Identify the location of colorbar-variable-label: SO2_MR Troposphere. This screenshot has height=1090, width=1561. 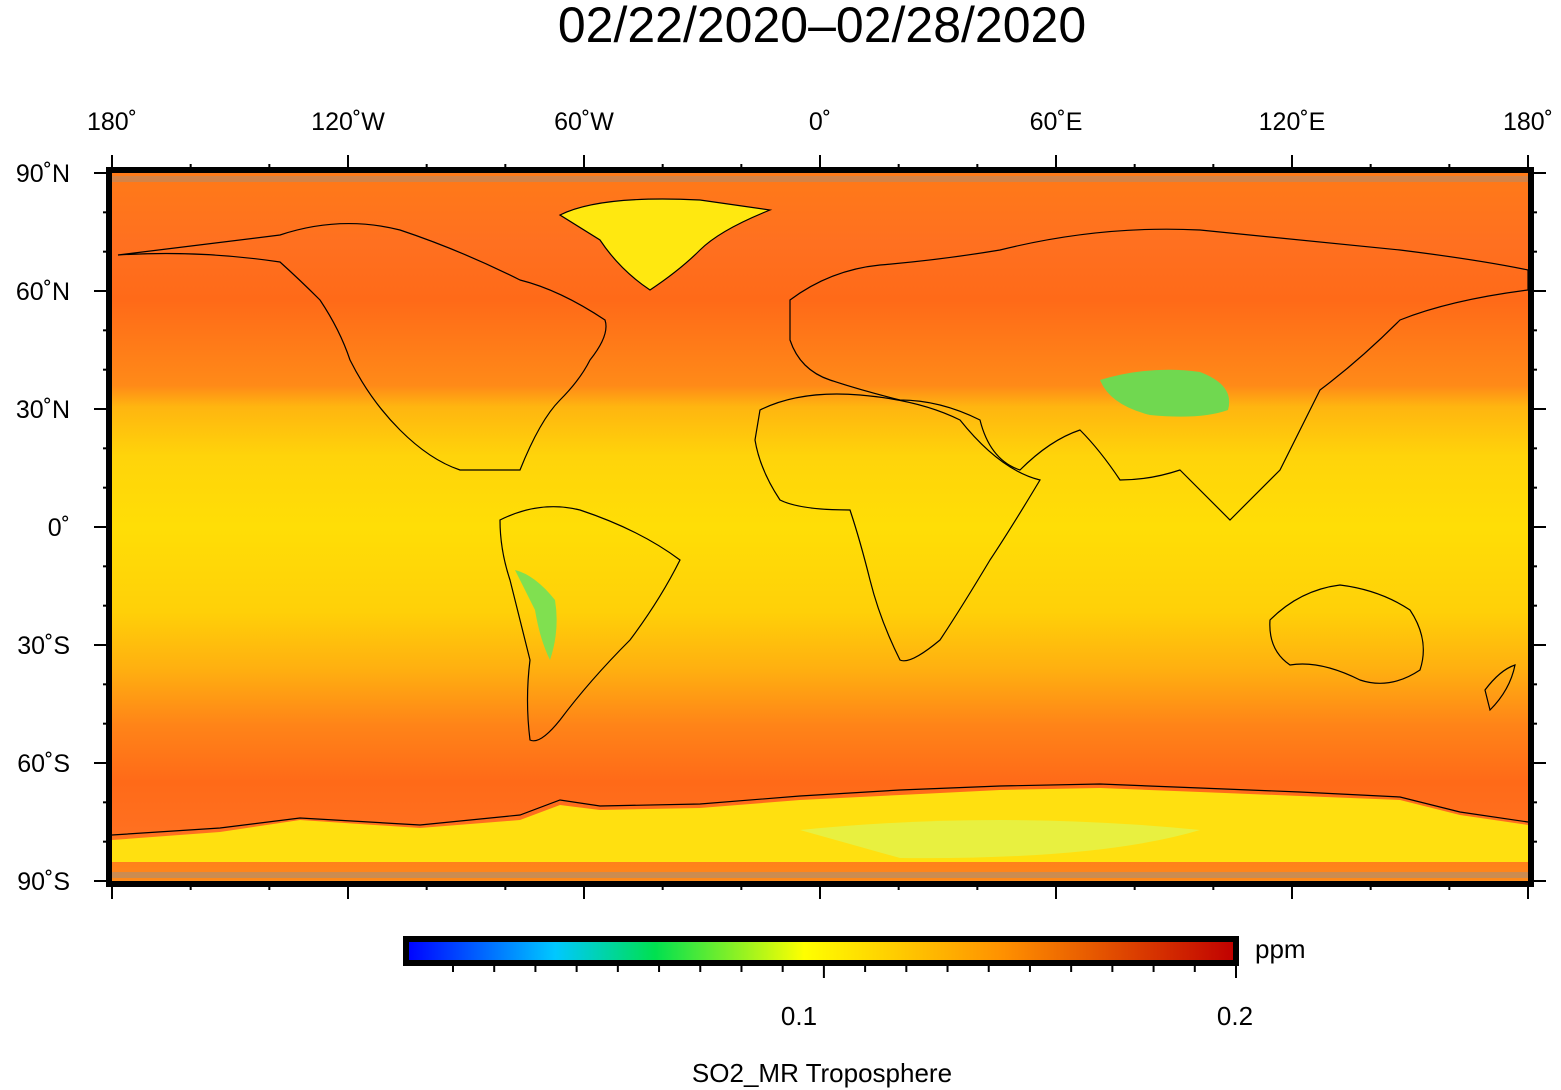
(822, 1073).